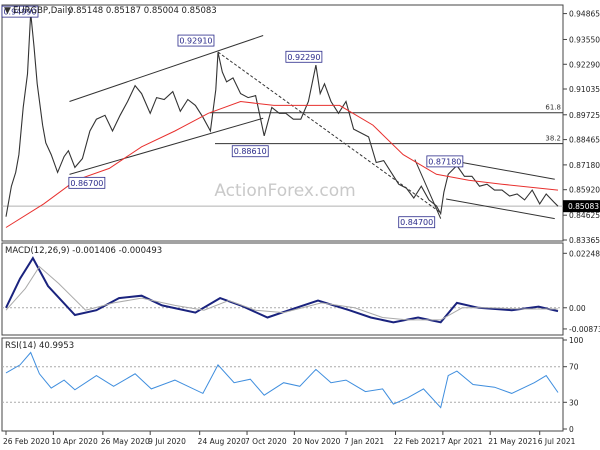  Describe the element at coordinates (42, 11) in the screenshot. I see `symbol-label: EURGBP,Daily` at that location.